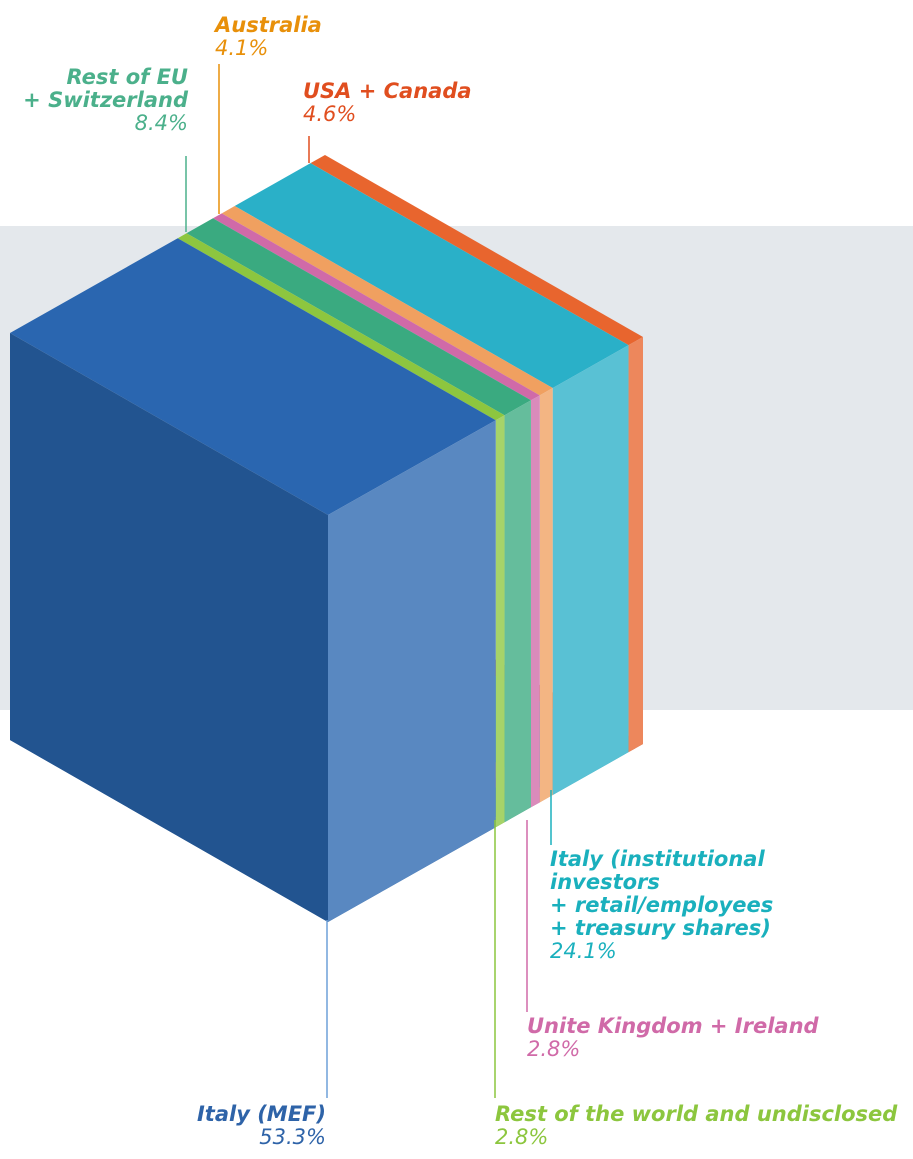 This screenshot has width=913, height=1159. I want to click on label-australia: Australia 4.1%, so click(268, 37).